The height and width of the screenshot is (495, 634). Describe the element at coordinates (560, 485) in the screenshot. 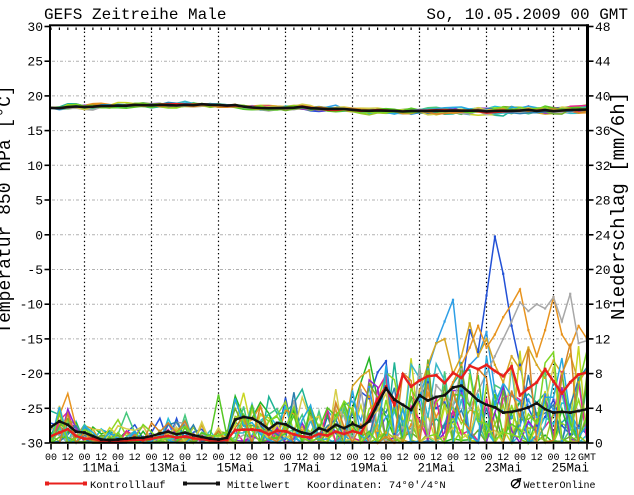

I see `svg-text: WetterOnline` at that location.